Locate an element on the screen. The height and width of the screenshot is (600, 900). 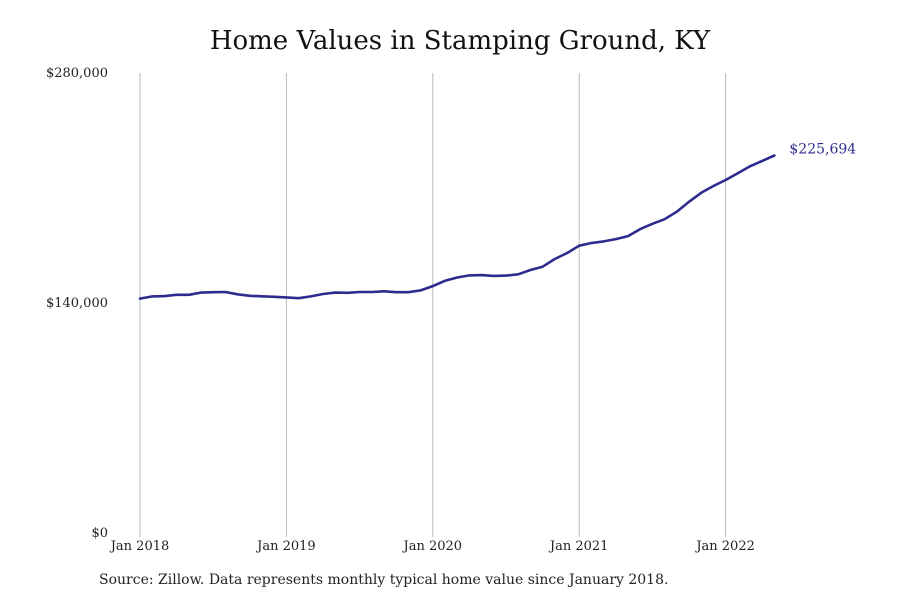
x-axis-ticks: Jan 2018 Jan 2019 Jan 2020 Jan 2021 Jan 2022 is located at coordinates (432, 546).